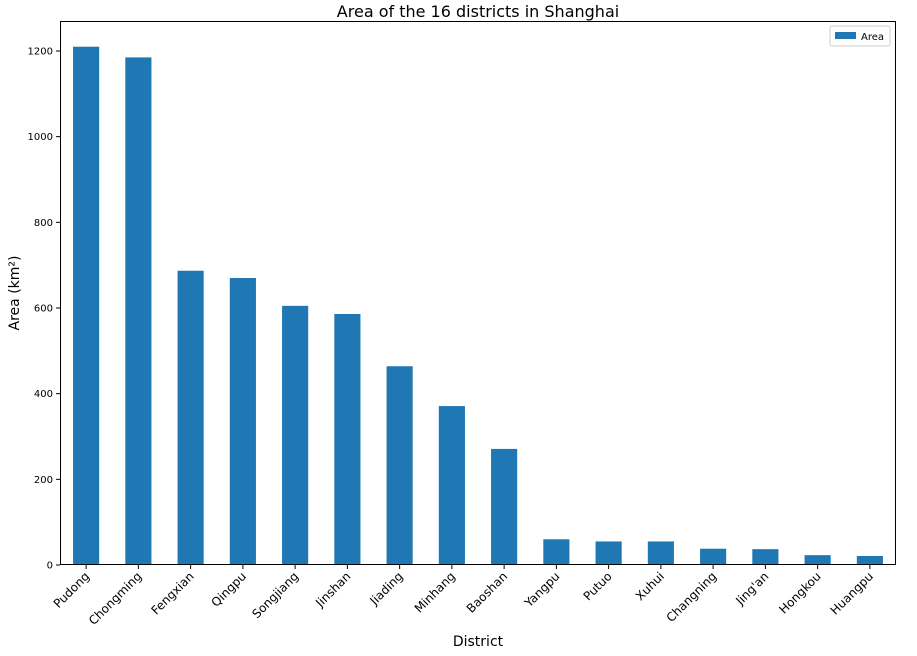 Image resolution: width=917 pixels, height=656 pixels. What do you see at coordinates (43, 394) in the screenshot?
I see `y-tick-label: 400` at bounding box center [43, 394].